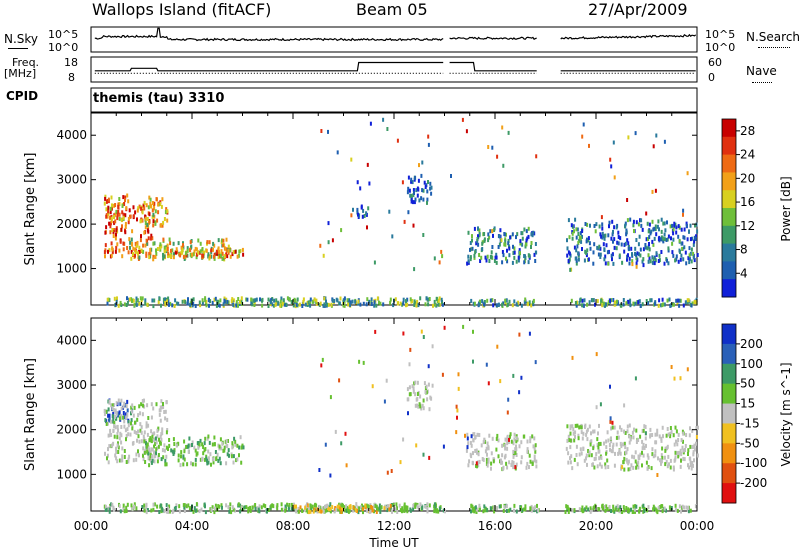  What do you see at coordinates (293, 526) in the screenshot?
I see `xtick-label-2: 08:00` at bounding box center [293, 526].